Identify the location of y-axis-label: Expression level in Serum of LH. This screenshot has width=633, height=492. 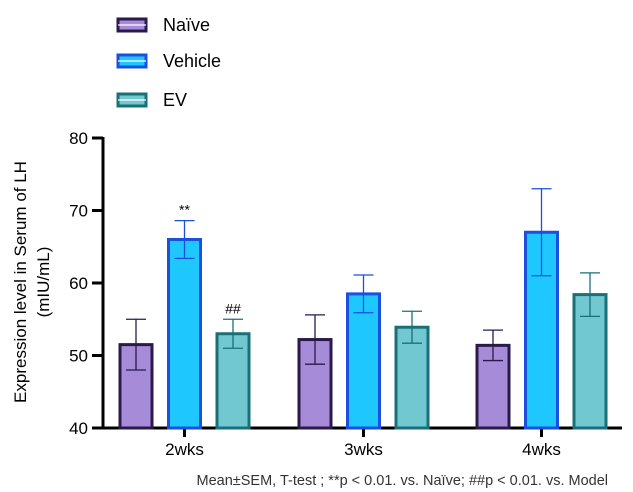
(20, 282).